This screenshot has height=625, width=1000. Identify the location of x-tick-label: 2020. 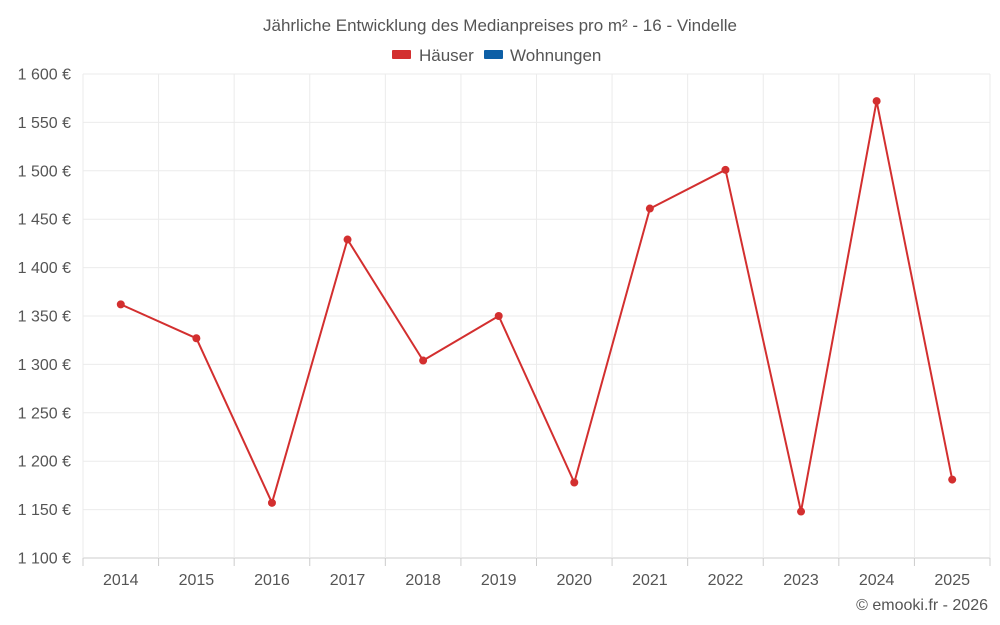
(574, 580).